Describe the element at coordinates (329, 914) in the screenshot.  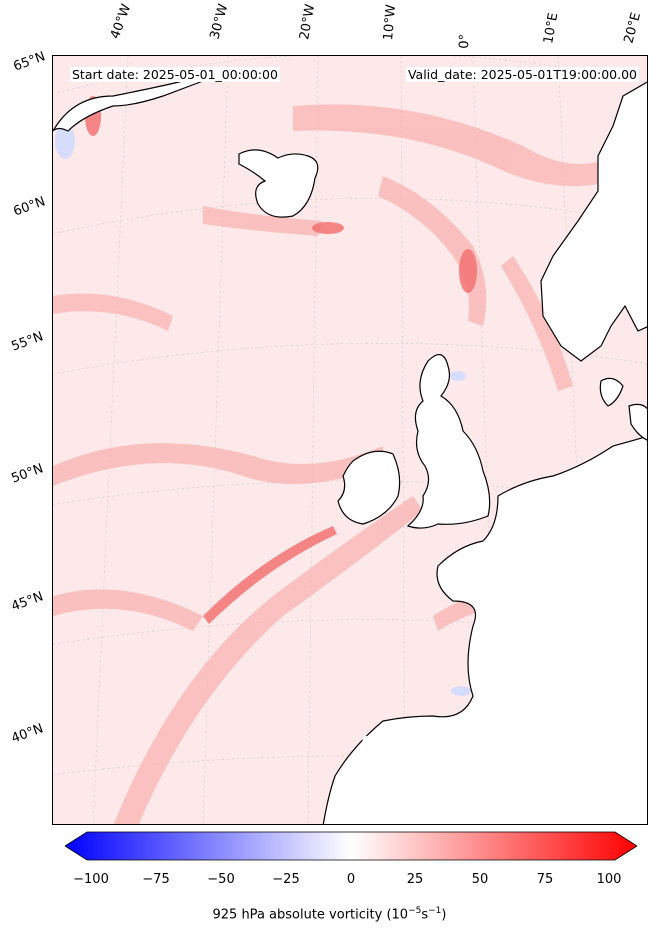
I see `colorbar-label: 925 hPa absolute vorticity (10−5s−1)` at that location.